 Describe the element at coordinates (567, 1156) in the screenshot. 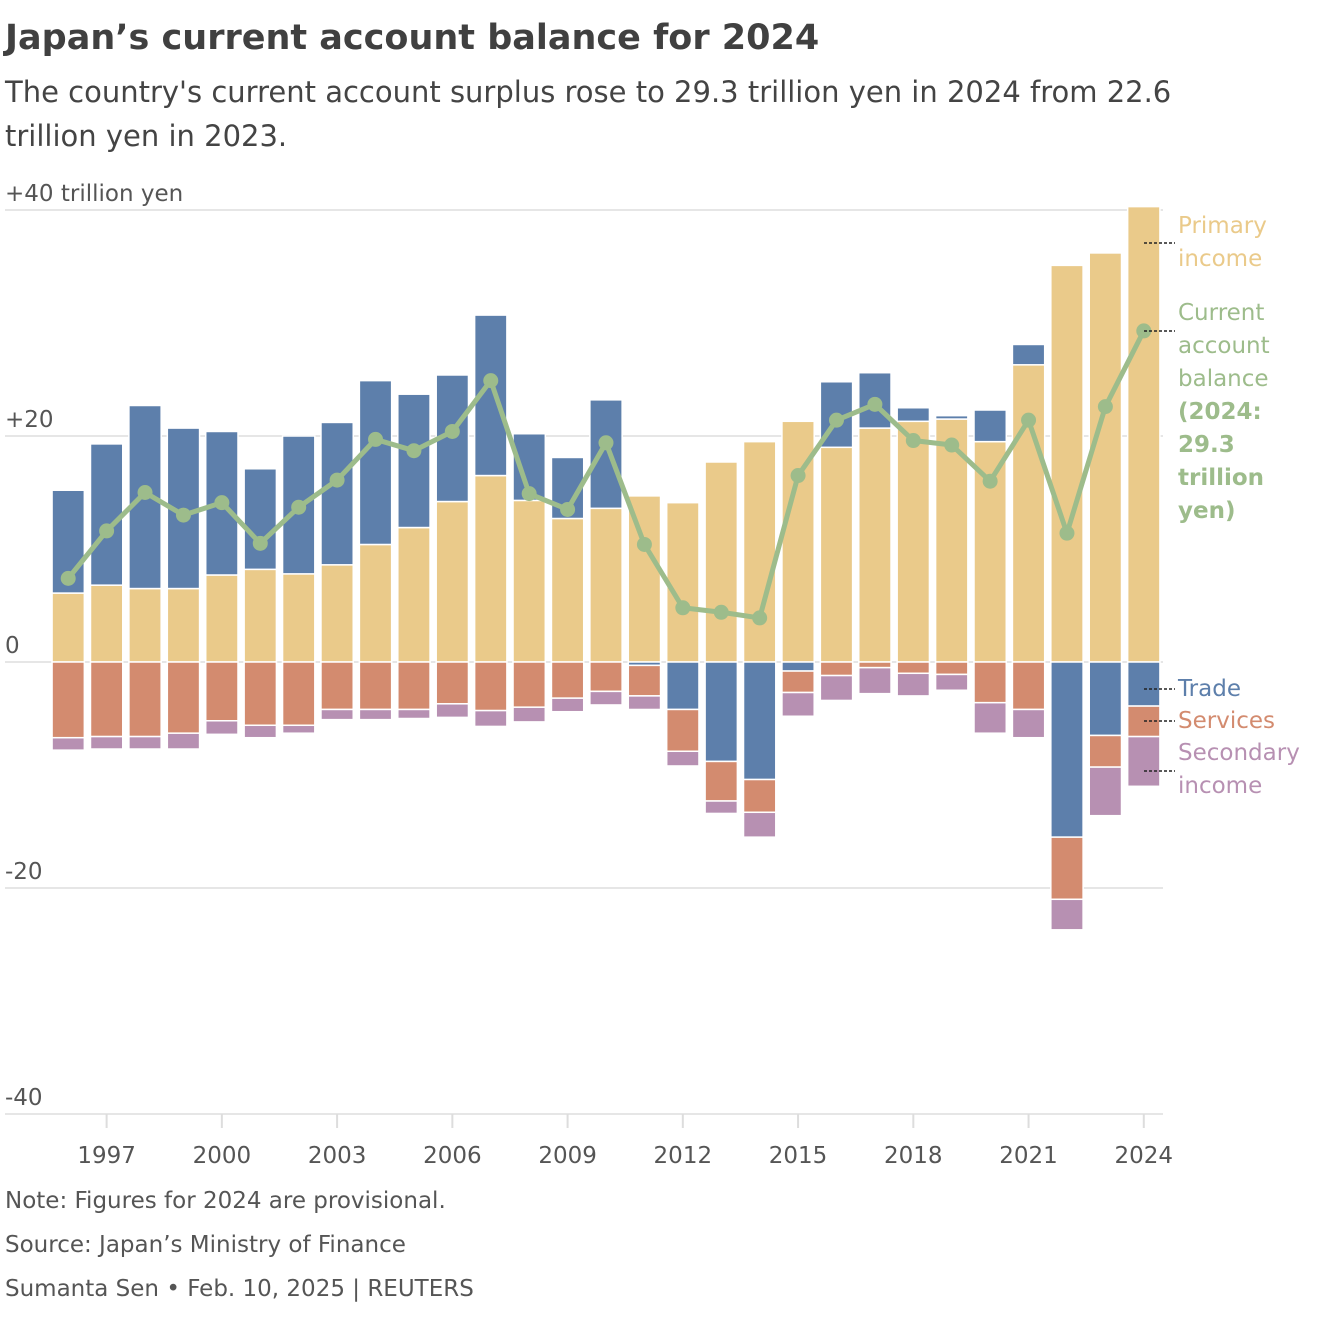

I see `x-tick-label: 2009` at that location.